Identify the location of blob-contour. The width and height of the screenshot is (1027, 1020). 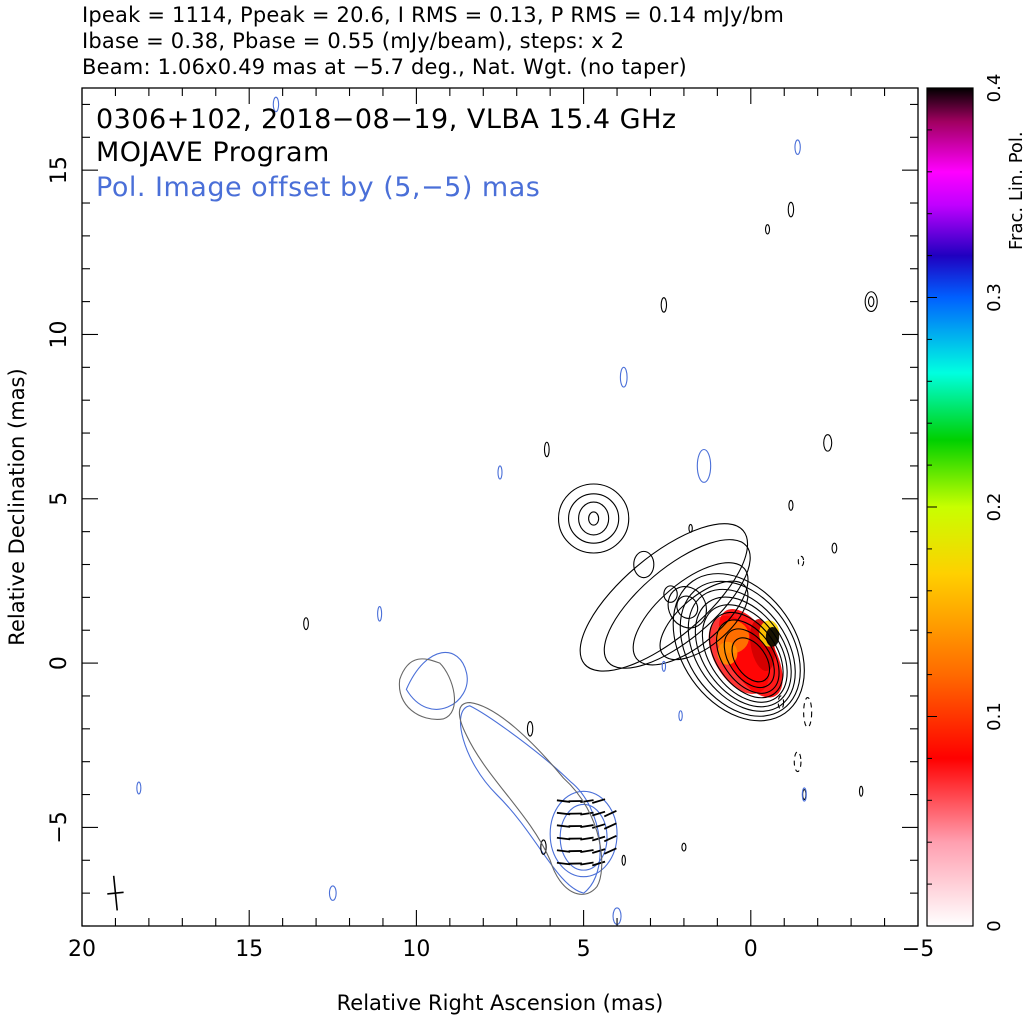
(593, 518).